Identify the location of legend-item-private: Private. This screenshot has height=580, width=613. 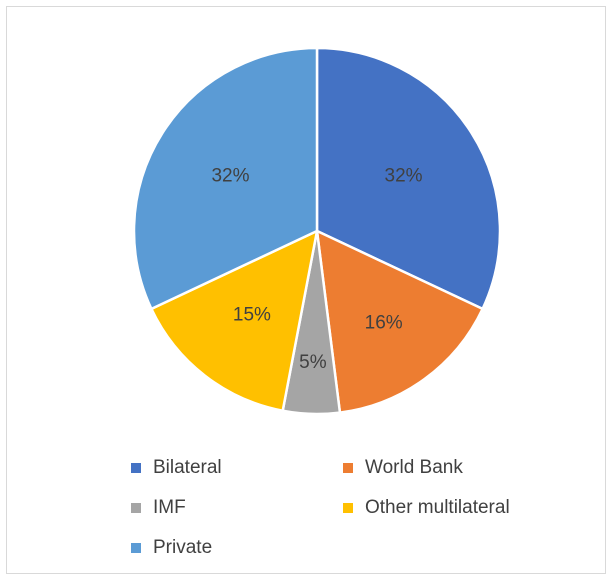
(171, 548).